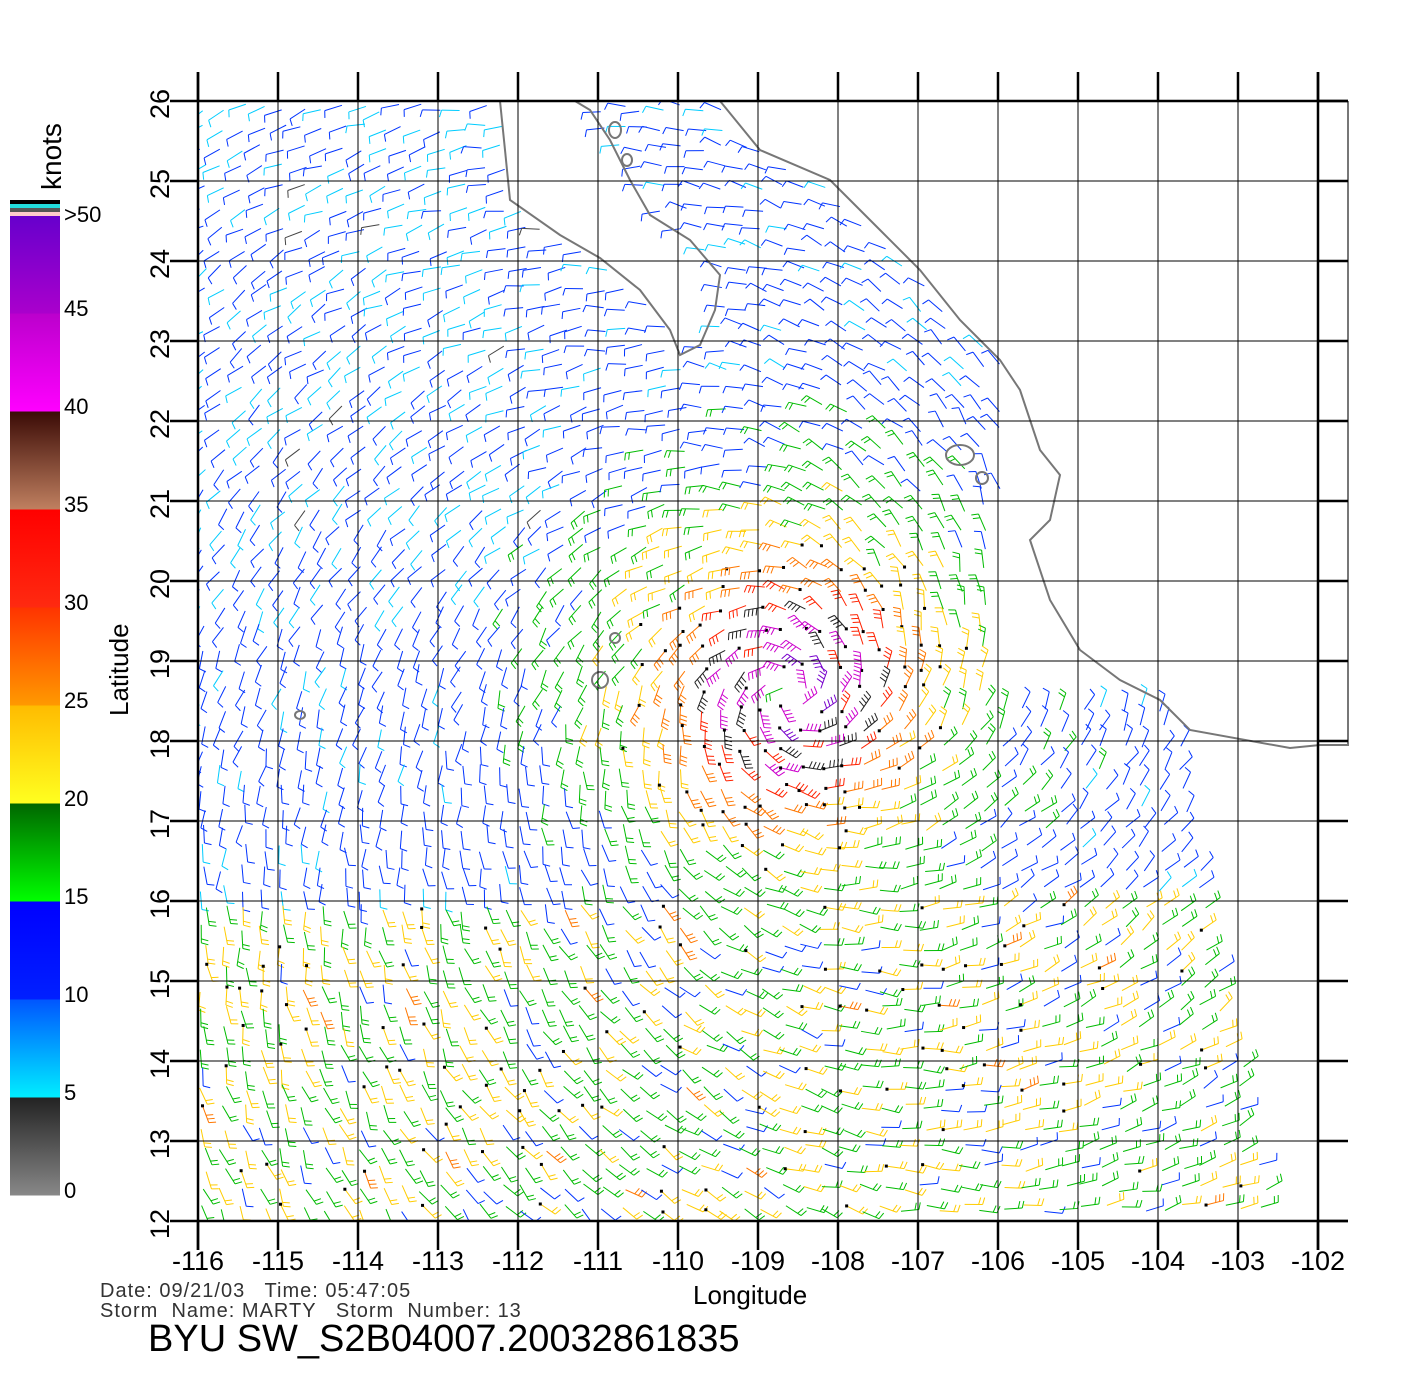  I want to click on island, so click(982, 478).